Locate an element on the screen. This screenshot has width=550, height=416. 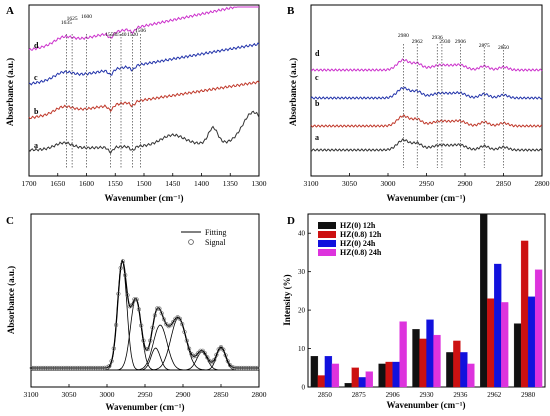
component-curve is located at coordinates (145, 334).